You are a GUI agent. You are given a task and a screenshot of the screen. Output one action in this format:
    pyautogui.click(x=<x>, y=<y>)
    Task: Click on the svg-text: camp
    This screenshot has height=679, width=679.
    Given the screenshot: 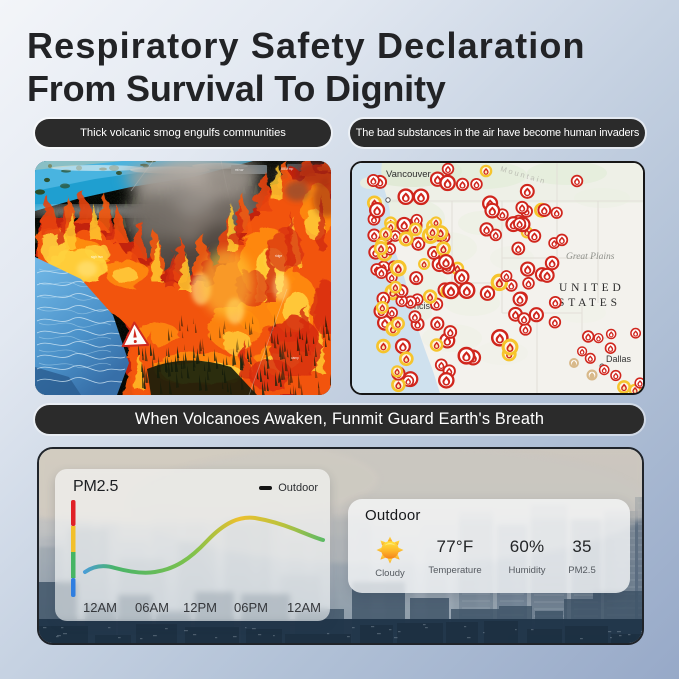 What is the action you would take?
    pyautogui.click(x=295, y=358)
    